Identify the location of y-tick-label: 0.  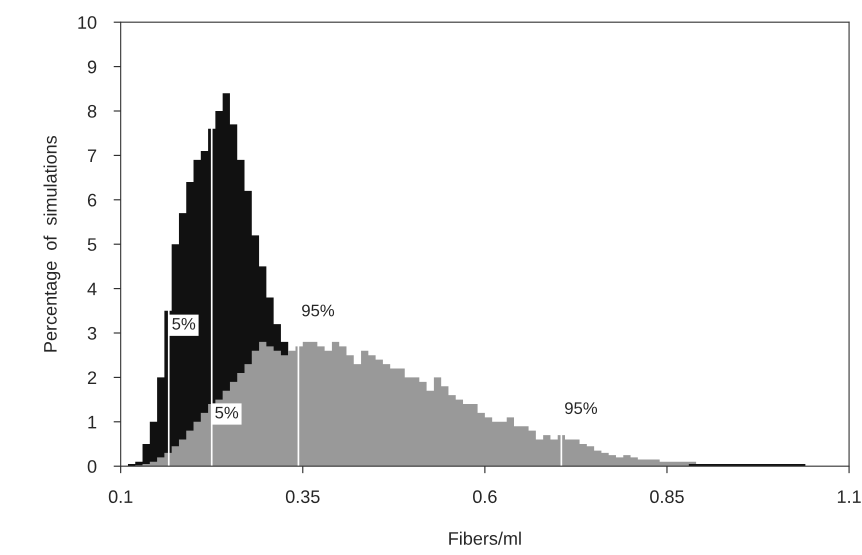
(92, 466).